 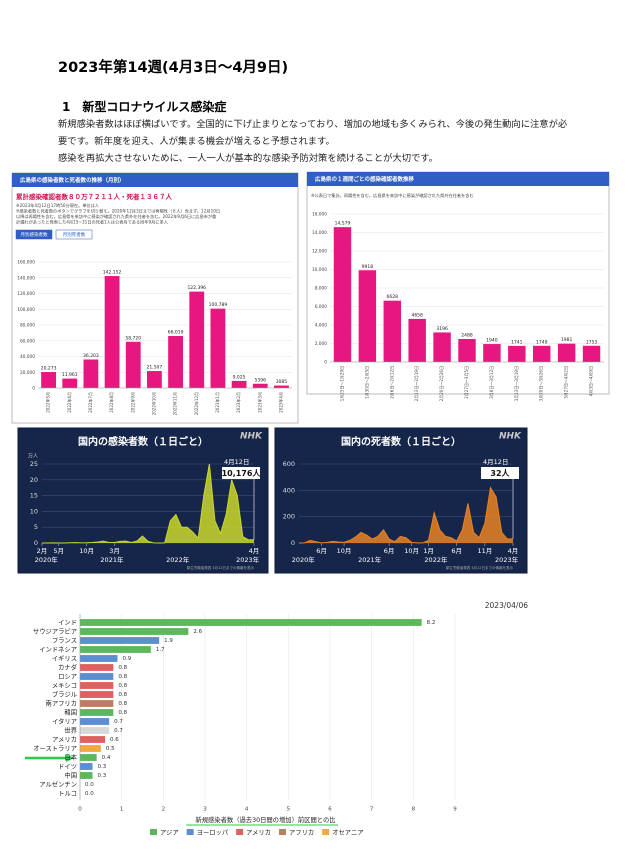 What do you see at coordinates (491, 382) in the screenshot?
I see `x-tick-label: 3月6日～3月12日` at bounding box center [491, 382].